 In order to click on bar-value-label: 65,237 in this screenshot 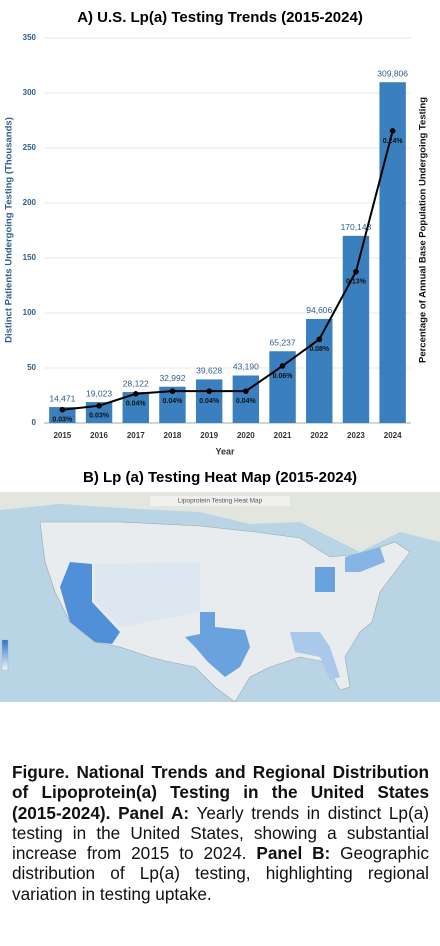, I will do `click(283, 342)`.